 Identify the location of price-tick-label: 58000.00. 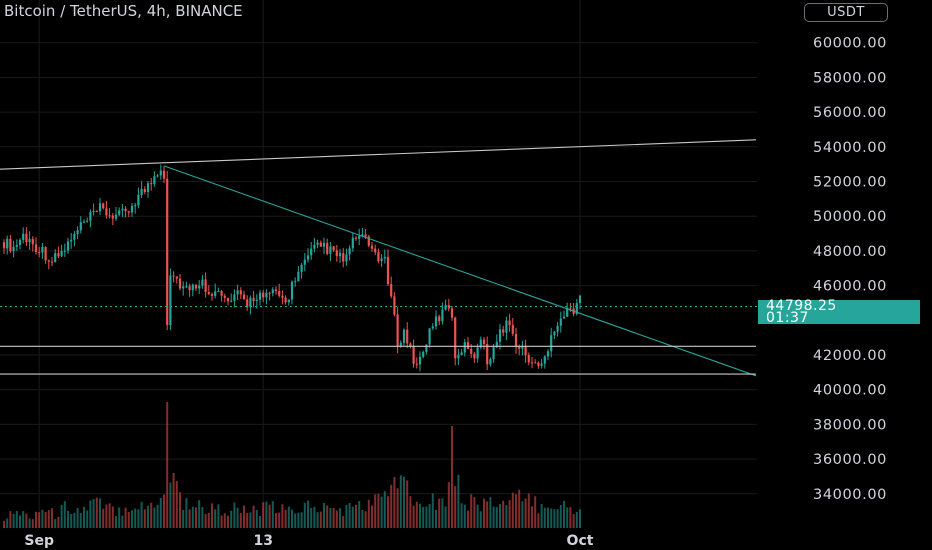
(850, 78).